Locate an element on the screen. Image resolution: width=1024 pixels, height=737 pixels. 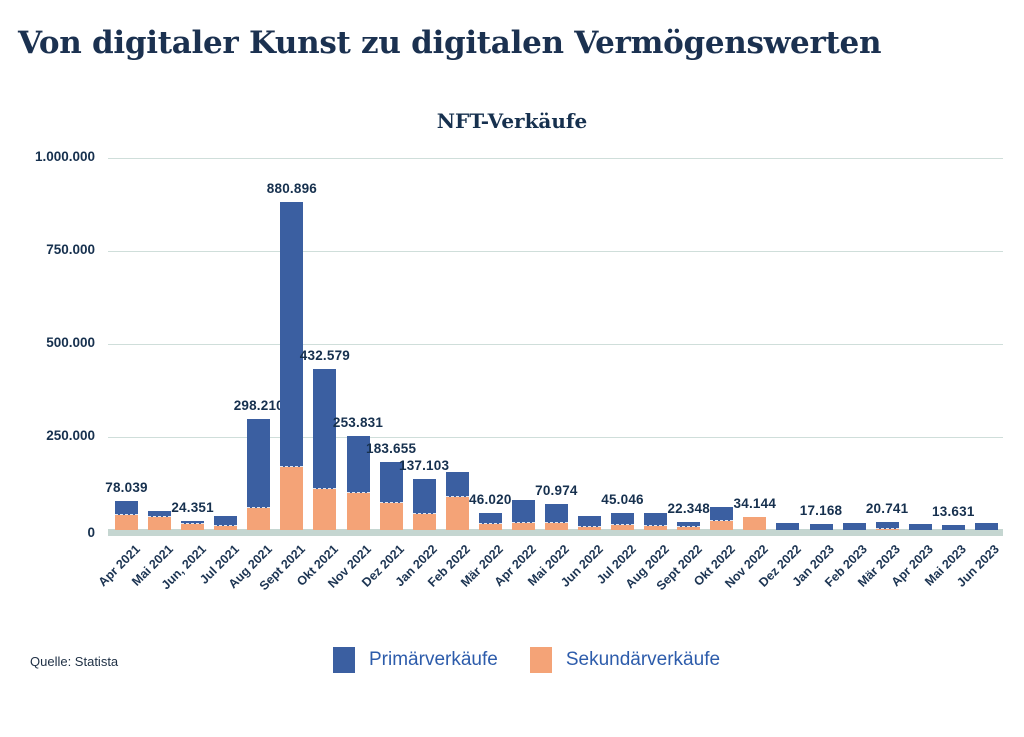
legend-item-primary: Primärverkäufe is located at coordinates (415, 660).